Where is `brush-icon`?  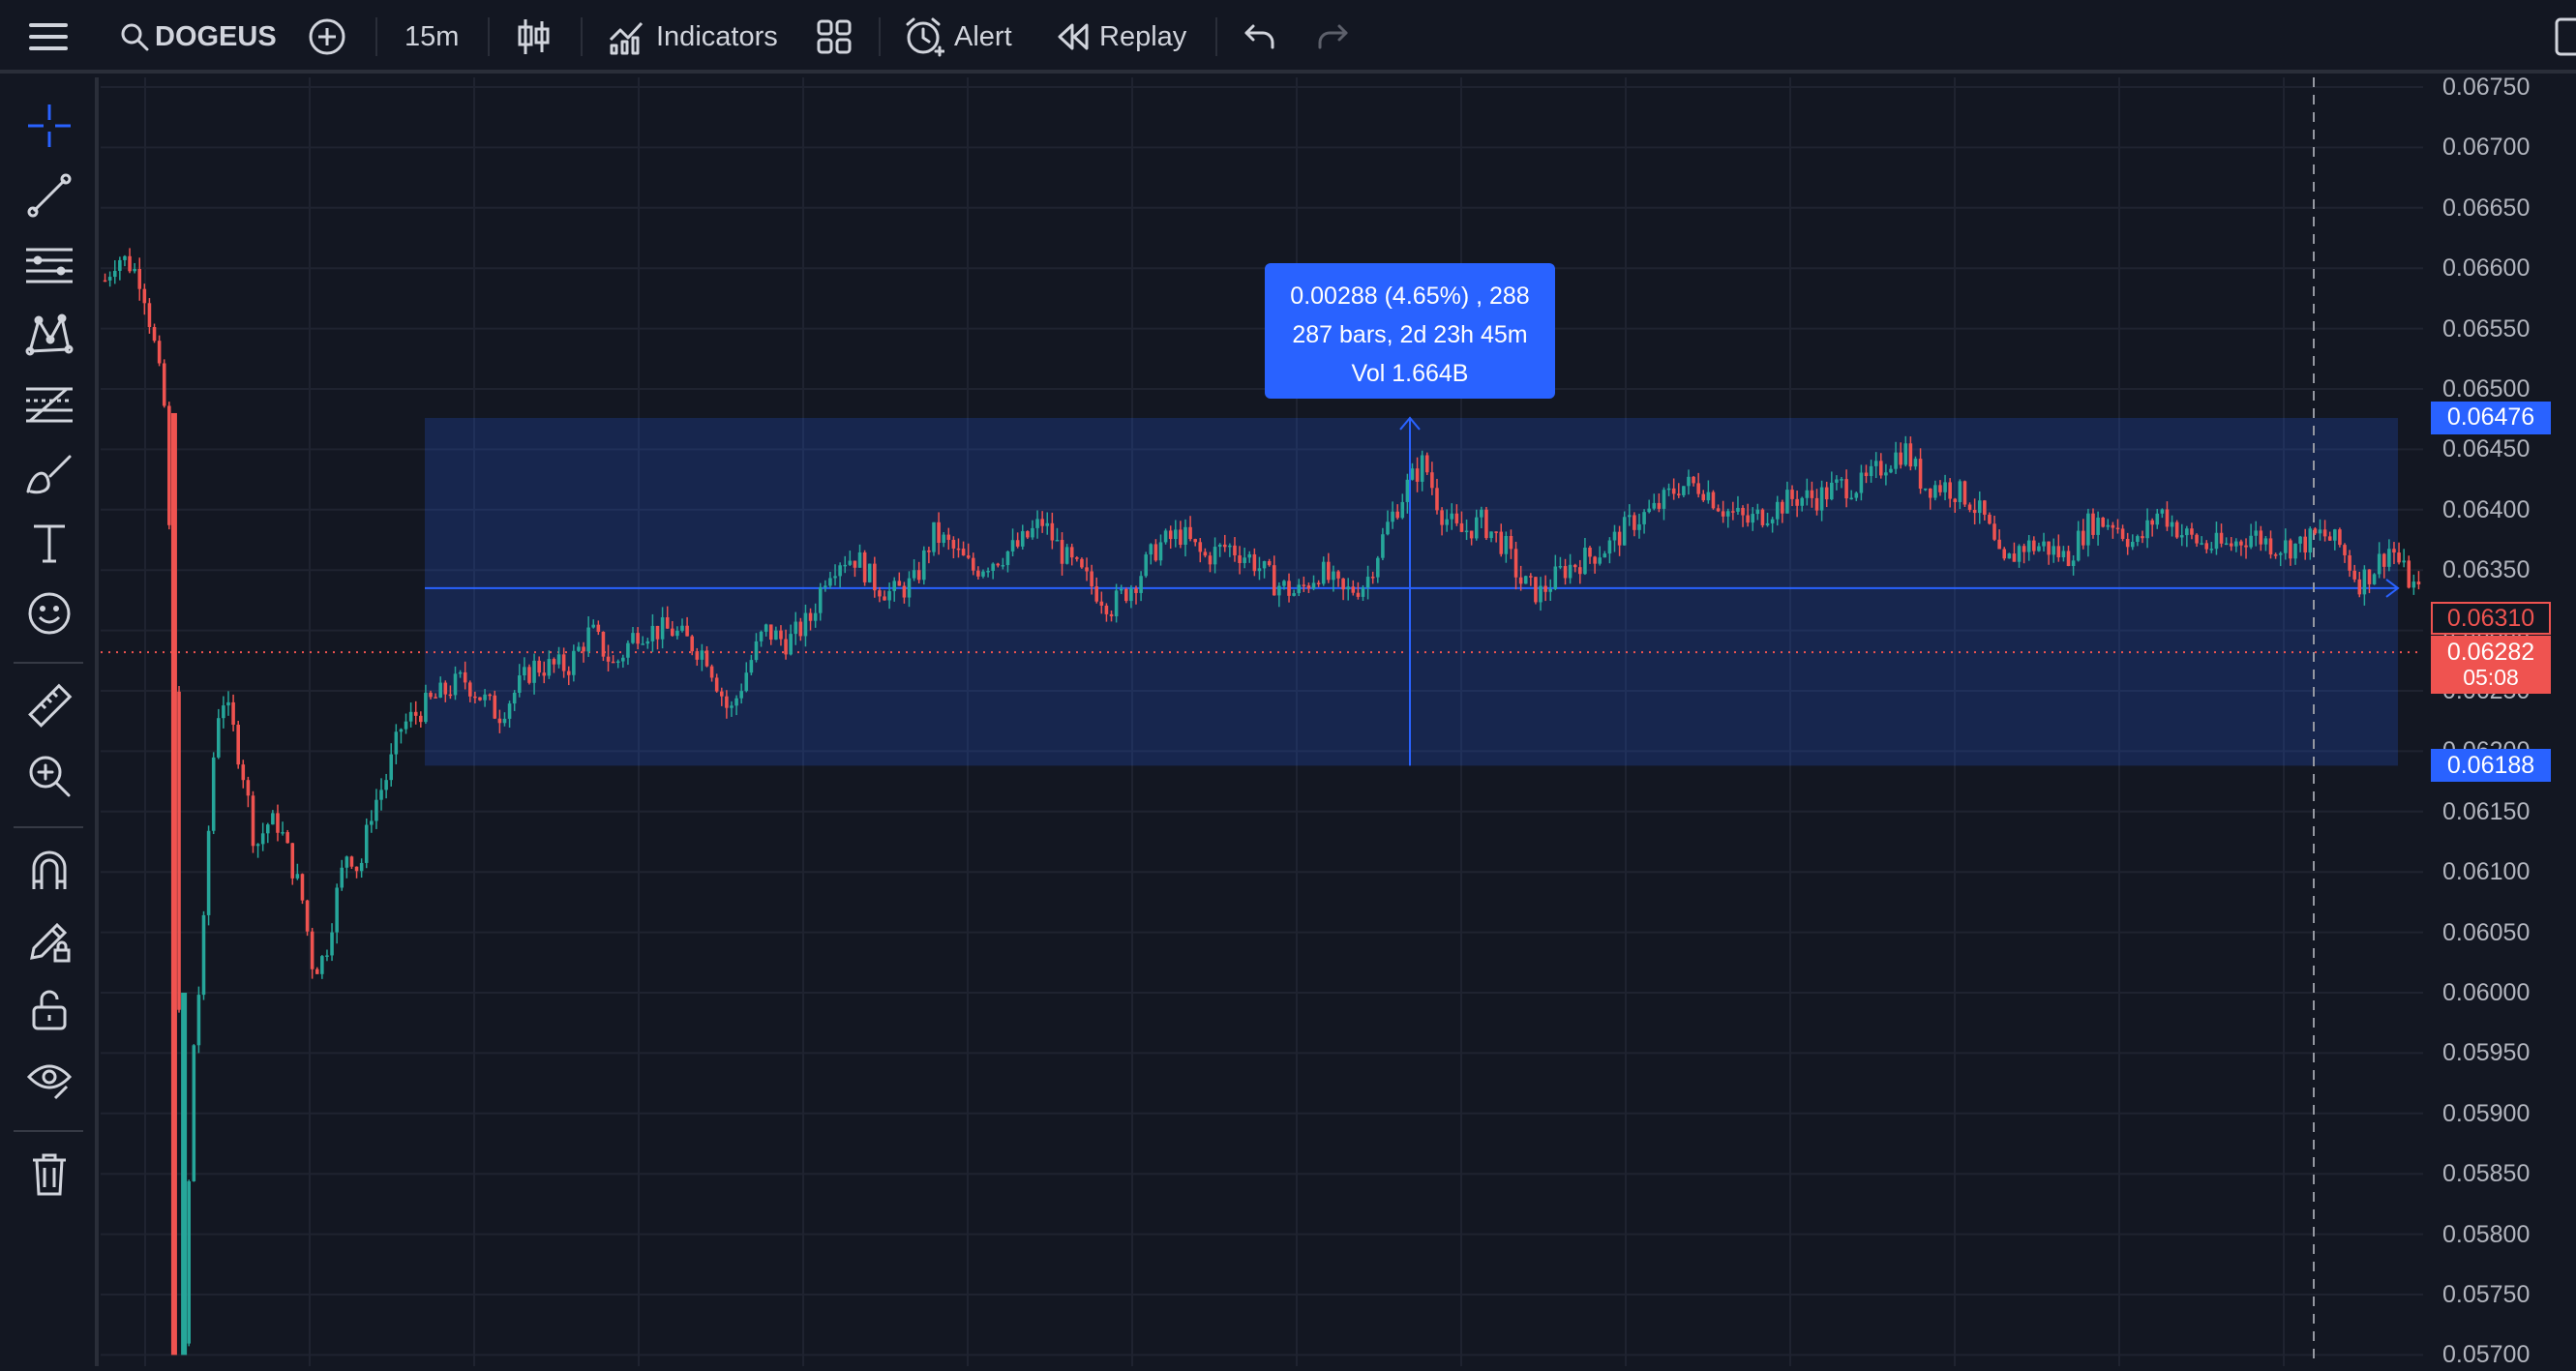 brush-icon is located at coordinates (49, 474).